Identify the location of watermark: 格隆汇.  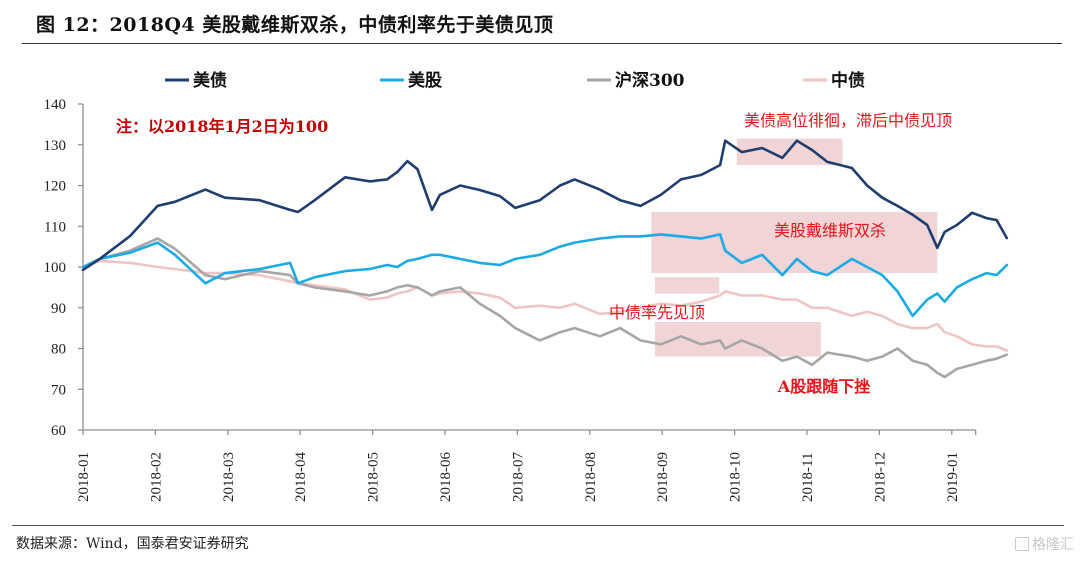
(1044, 544).